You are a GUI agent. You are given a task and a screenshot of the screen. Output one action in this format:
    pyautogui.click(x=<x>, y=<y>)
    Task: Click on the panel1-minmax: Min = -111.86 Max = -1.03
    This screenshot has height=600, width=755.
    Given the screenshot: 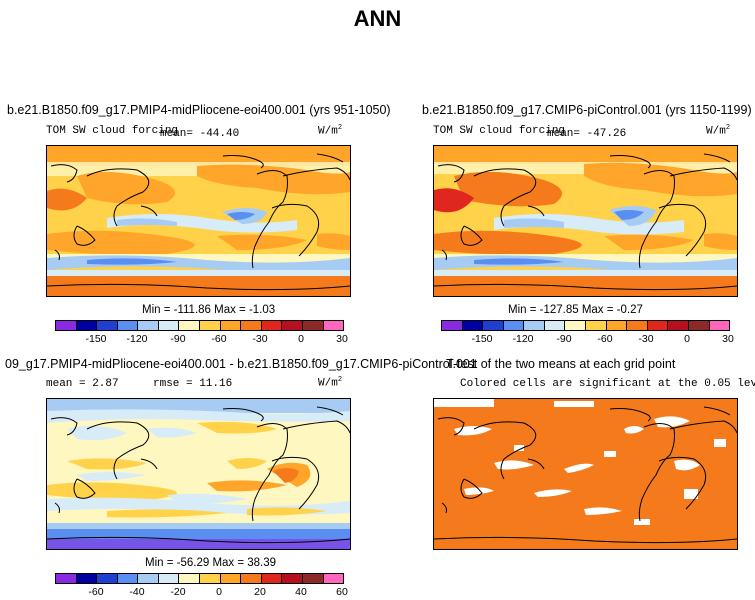 What is the action you would take?
    pyautogui.click(x=209, y=310)
    